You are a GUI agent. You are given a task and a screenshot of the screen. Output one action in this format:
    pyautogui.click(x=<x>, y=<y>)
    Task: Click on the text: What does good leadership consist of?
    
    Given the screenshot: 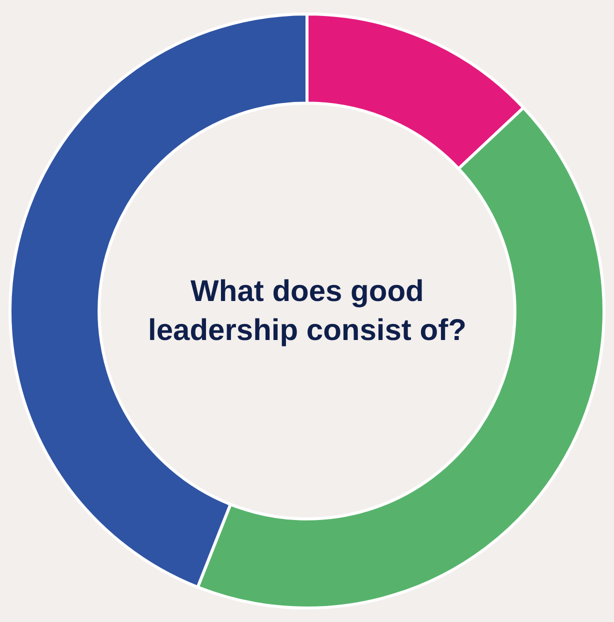 What is the action you would take?
    pyautogui.click(x=307, y=311)
    